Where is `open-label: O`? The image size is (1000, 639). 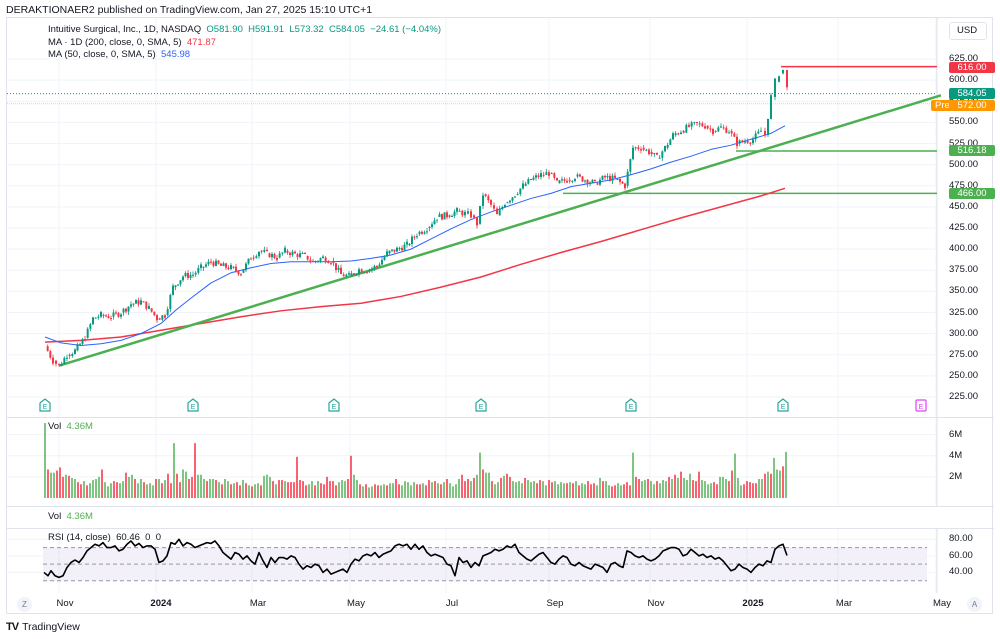
open-label: O is located at coordinates (210, 29).